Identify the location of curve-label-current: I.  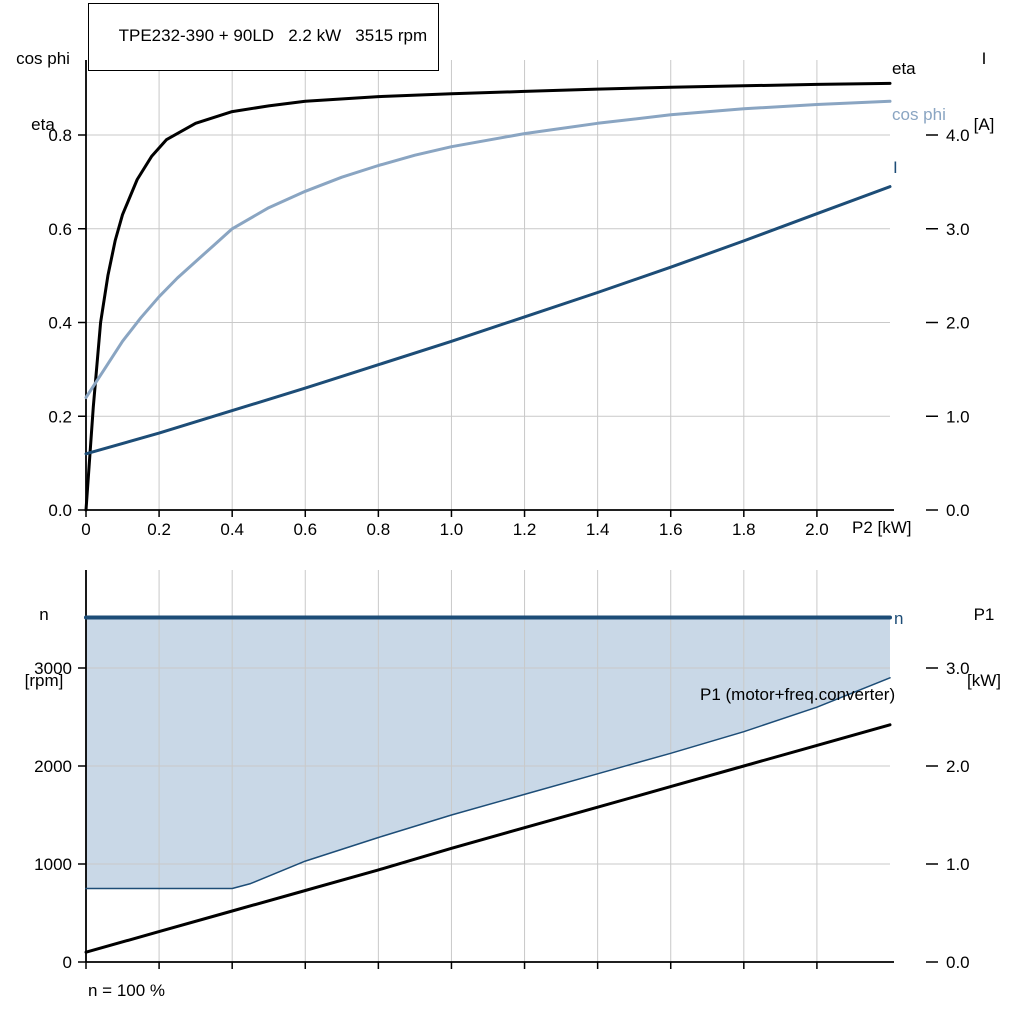
(895, 167).